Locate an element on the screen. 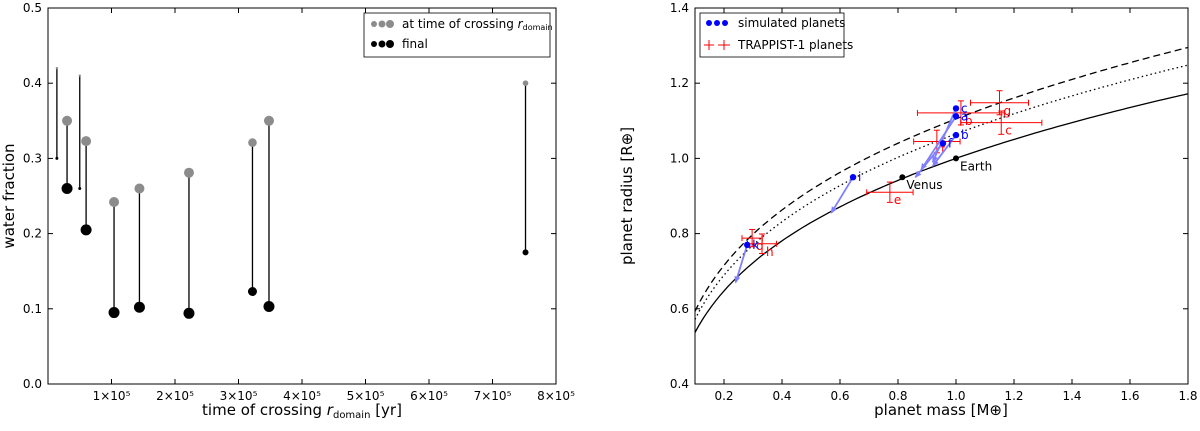  trappist-label: e is located at coordinates (897, 200).